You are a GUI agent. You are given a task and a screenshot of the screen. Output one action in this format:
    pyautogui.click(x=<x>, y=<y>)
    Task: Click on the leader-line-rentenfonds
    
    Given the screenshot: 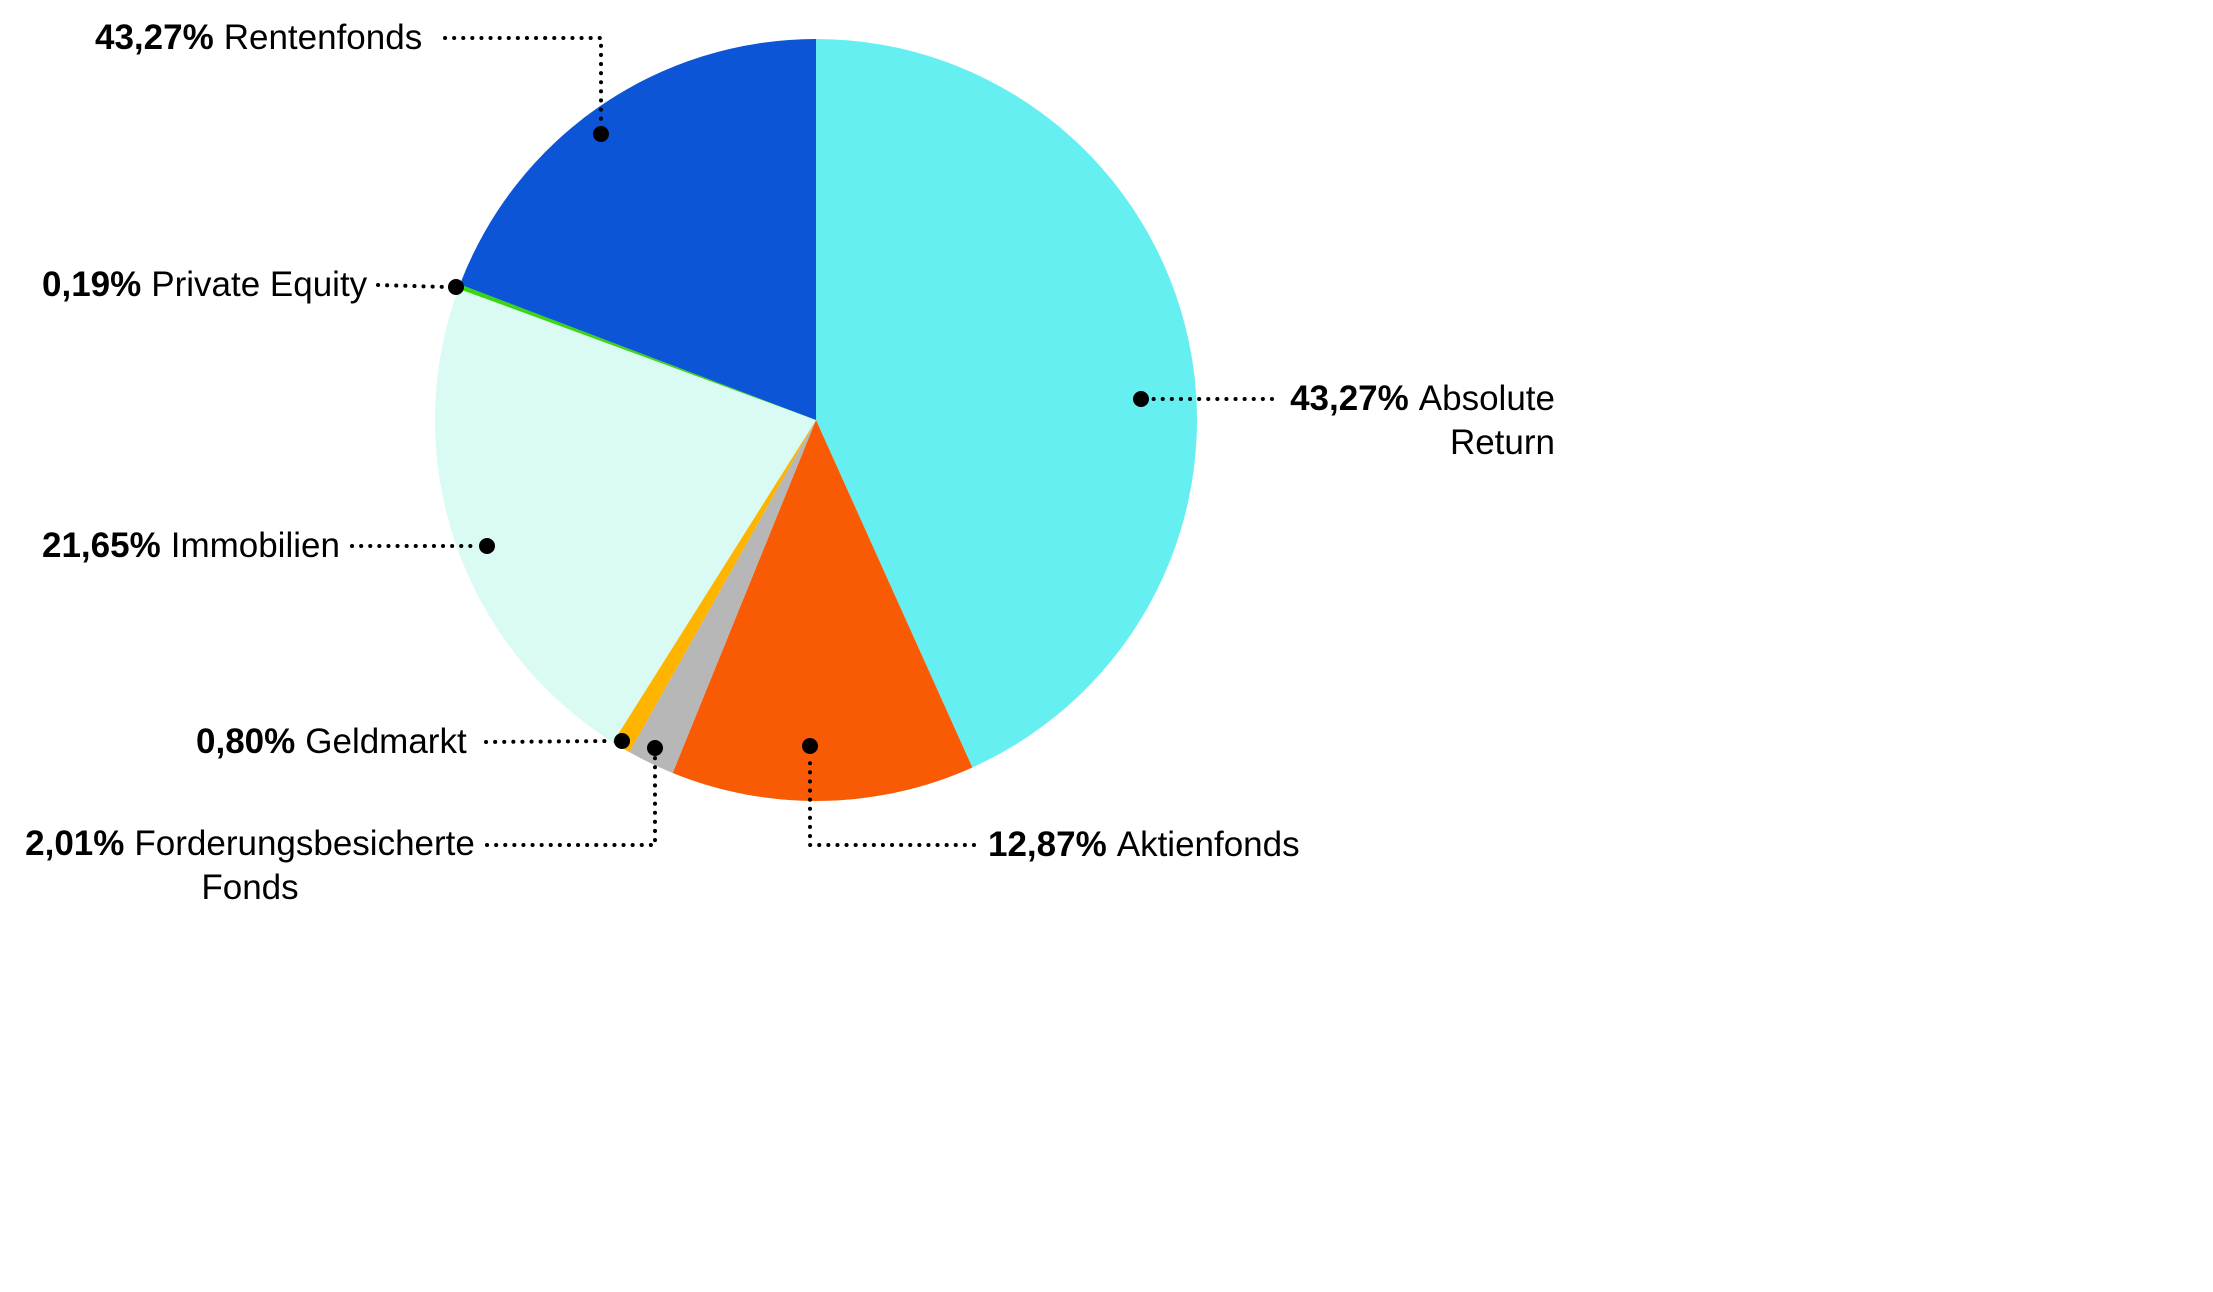 What is the action you would take?
    pyautogui.click(x=523, y=81)
    